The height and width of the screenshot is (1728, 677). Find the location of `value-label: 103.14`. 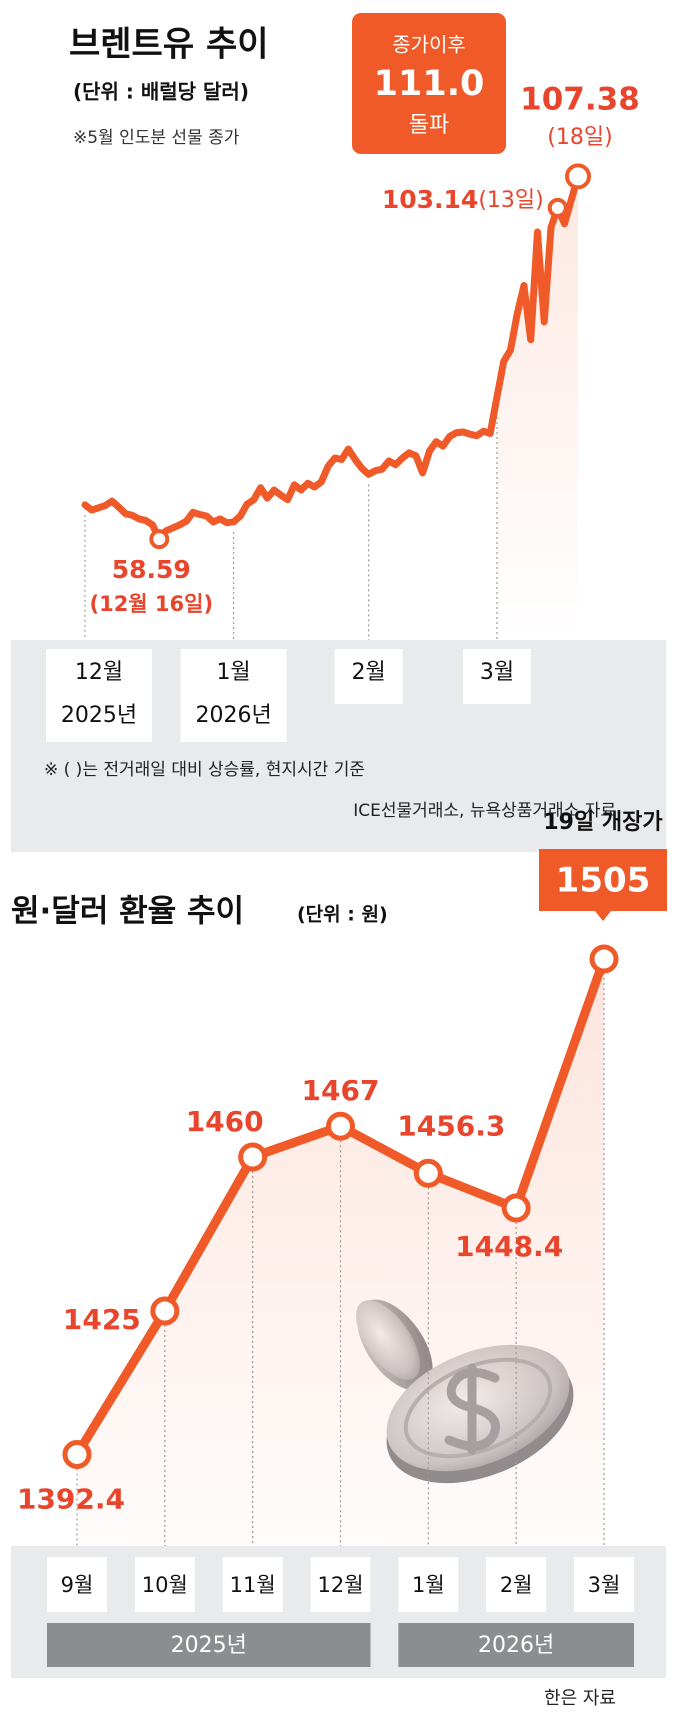

value-label: 103.14 is located at coordinates (430, 199).